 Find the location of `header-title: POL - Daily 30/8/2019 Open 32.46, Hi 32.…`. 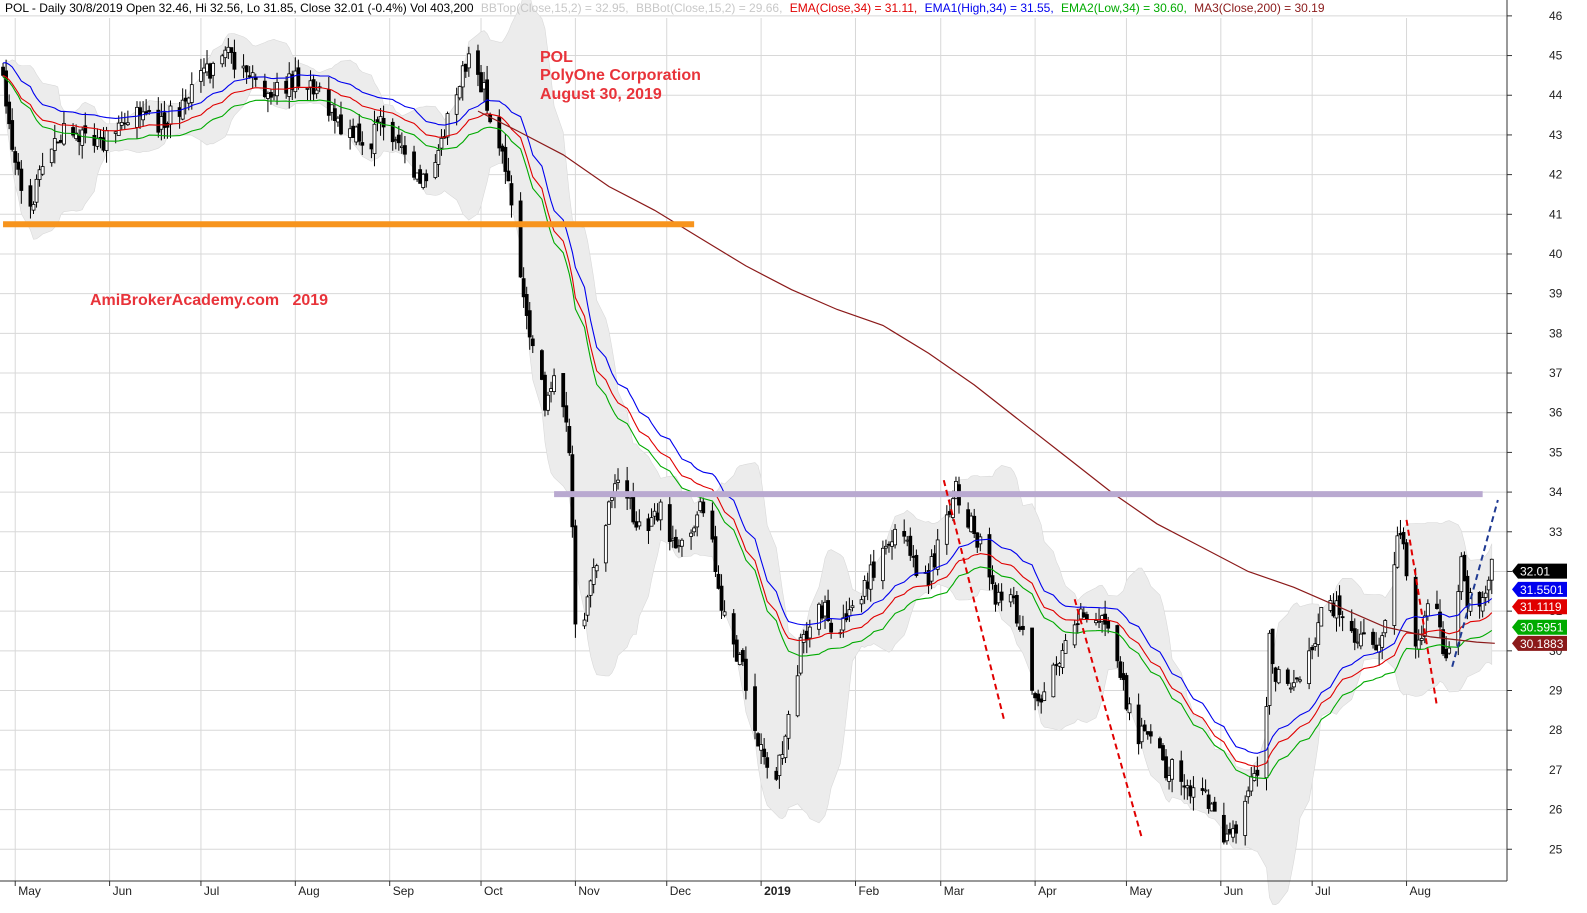

header-title: POL - Daily 30/8/2019 Open 32.46, Hi 32.… is located at coordinates (239, 8).